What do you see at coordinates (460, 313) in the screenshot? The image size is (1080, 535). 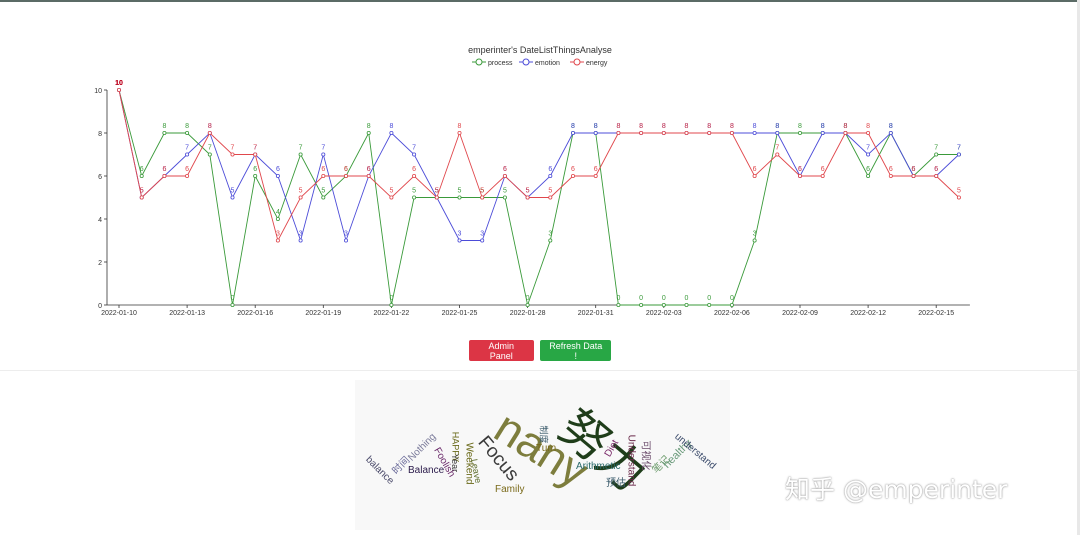 I see `x-tick-label: 2022-01-25` at bounding box center [460, 313].